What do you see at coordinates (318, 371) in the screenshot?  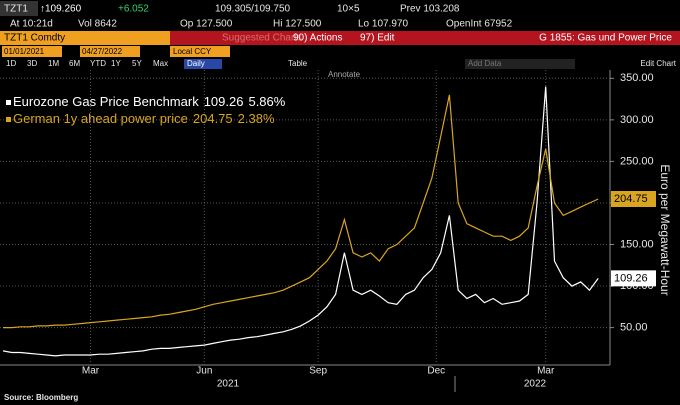 I see `x-tick-label: Sep` at bounding box center [318, 371].